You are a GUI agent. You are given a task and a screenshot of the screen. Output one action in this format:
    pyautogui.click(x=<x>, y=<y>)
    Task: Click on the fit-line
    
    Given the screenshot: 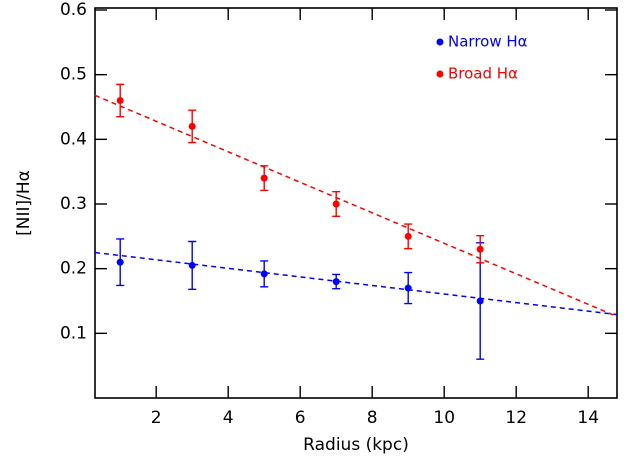 What is the action you would take?
    pyautogui.click(x=356, y=283)
    